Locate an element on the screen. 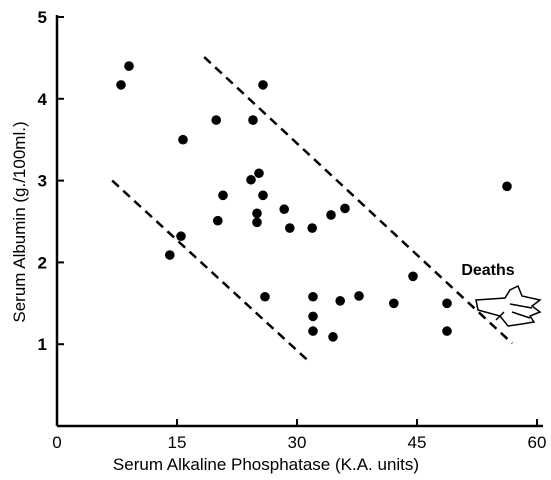  x-tick-label: 15 is located at coordinates (177, 442).